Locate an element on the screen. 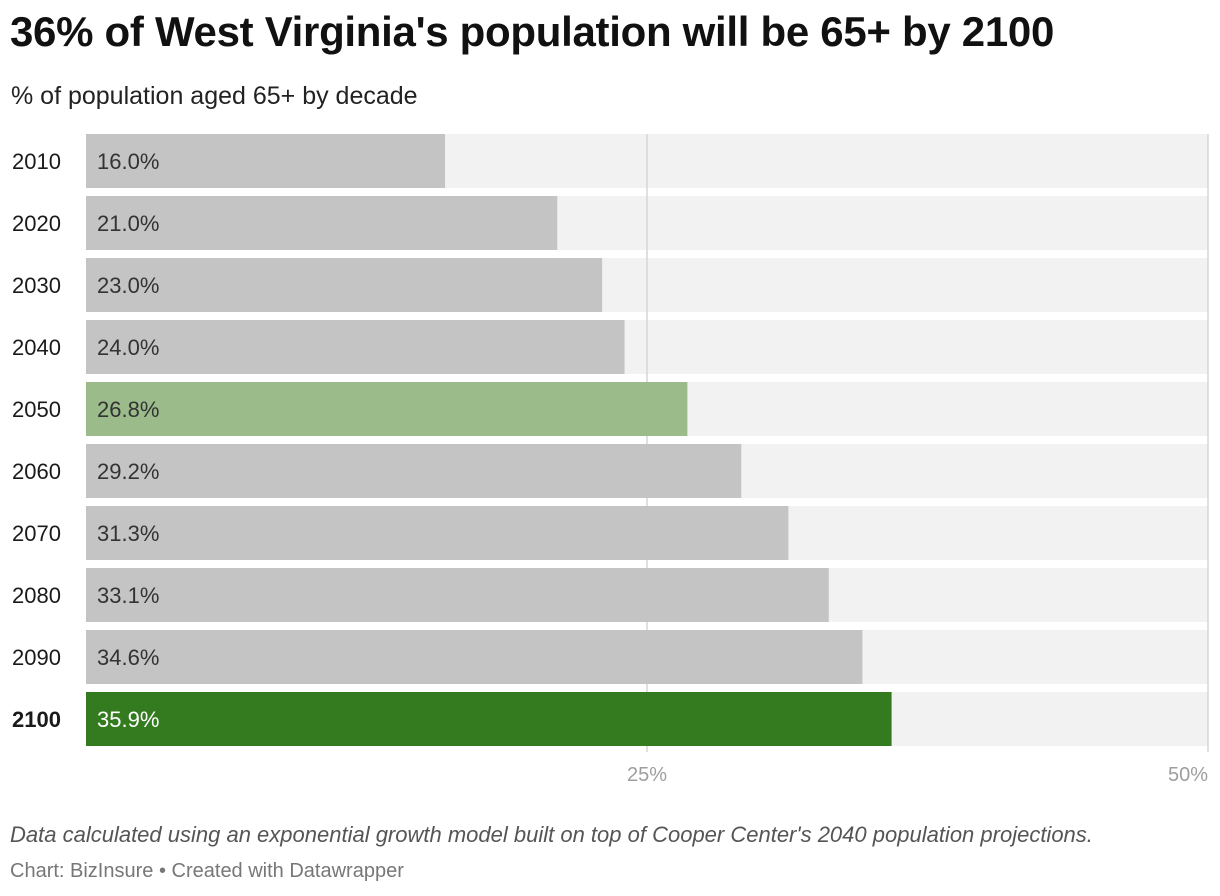  category-label: 2080 is located at coordinates (36, 595).